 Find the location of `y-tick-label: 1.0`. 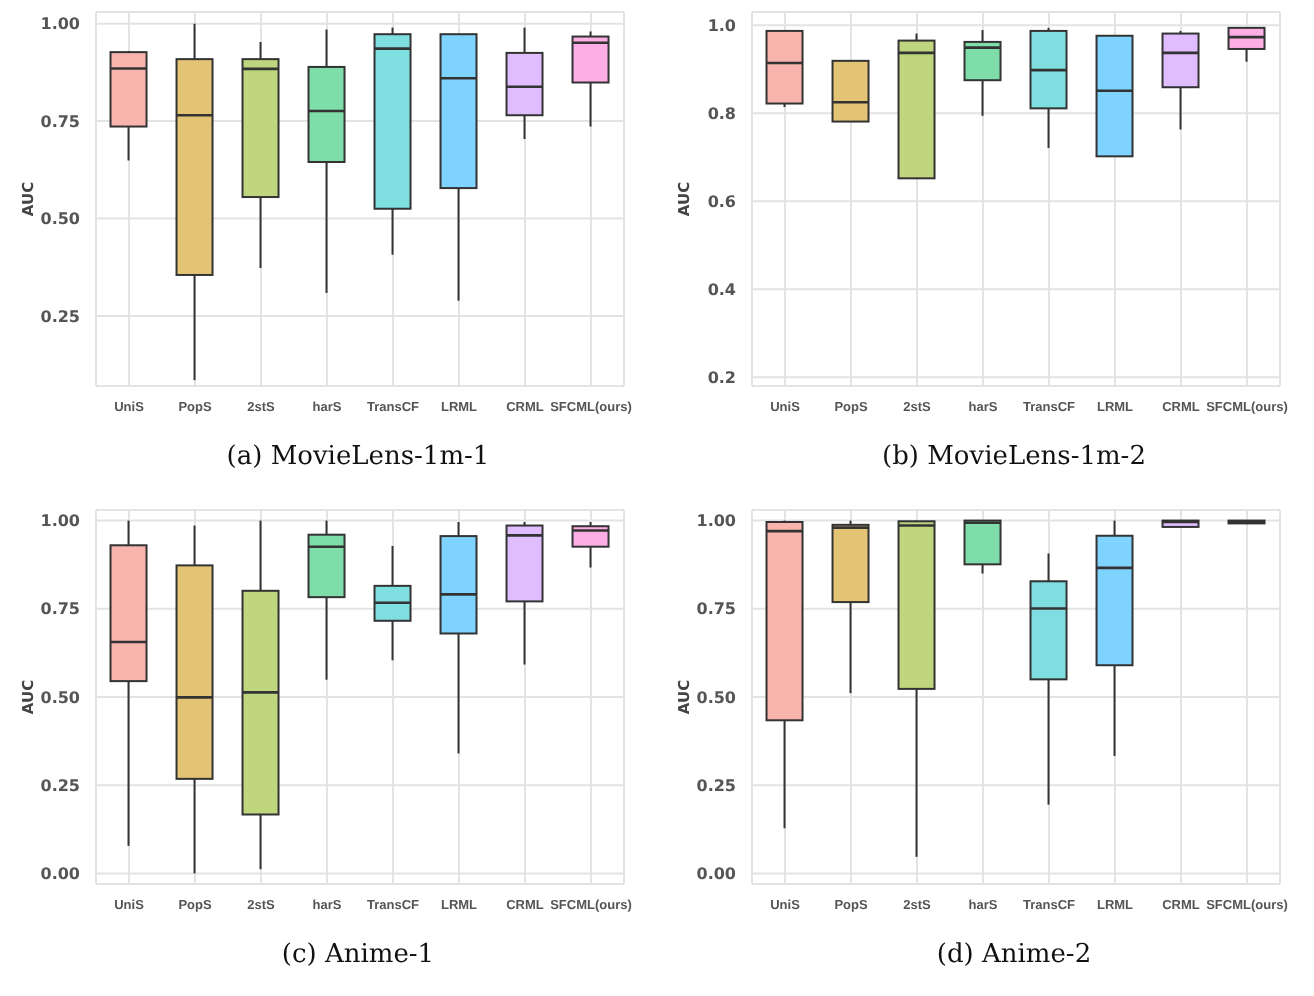

y-tick-label: 1.0 is located at coordinates (722, 25).